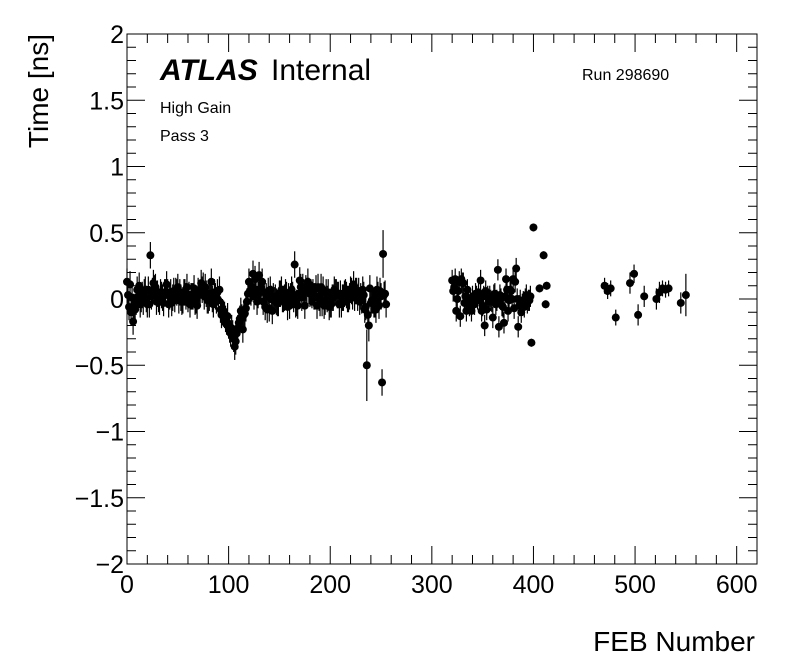 Image resolution: width=796 pixels, height=672 pixels. What do you see at coordinates (99, 499) in the screenshot?
I see `y-tick-label: −1.5` at bounding box center [99, 499].